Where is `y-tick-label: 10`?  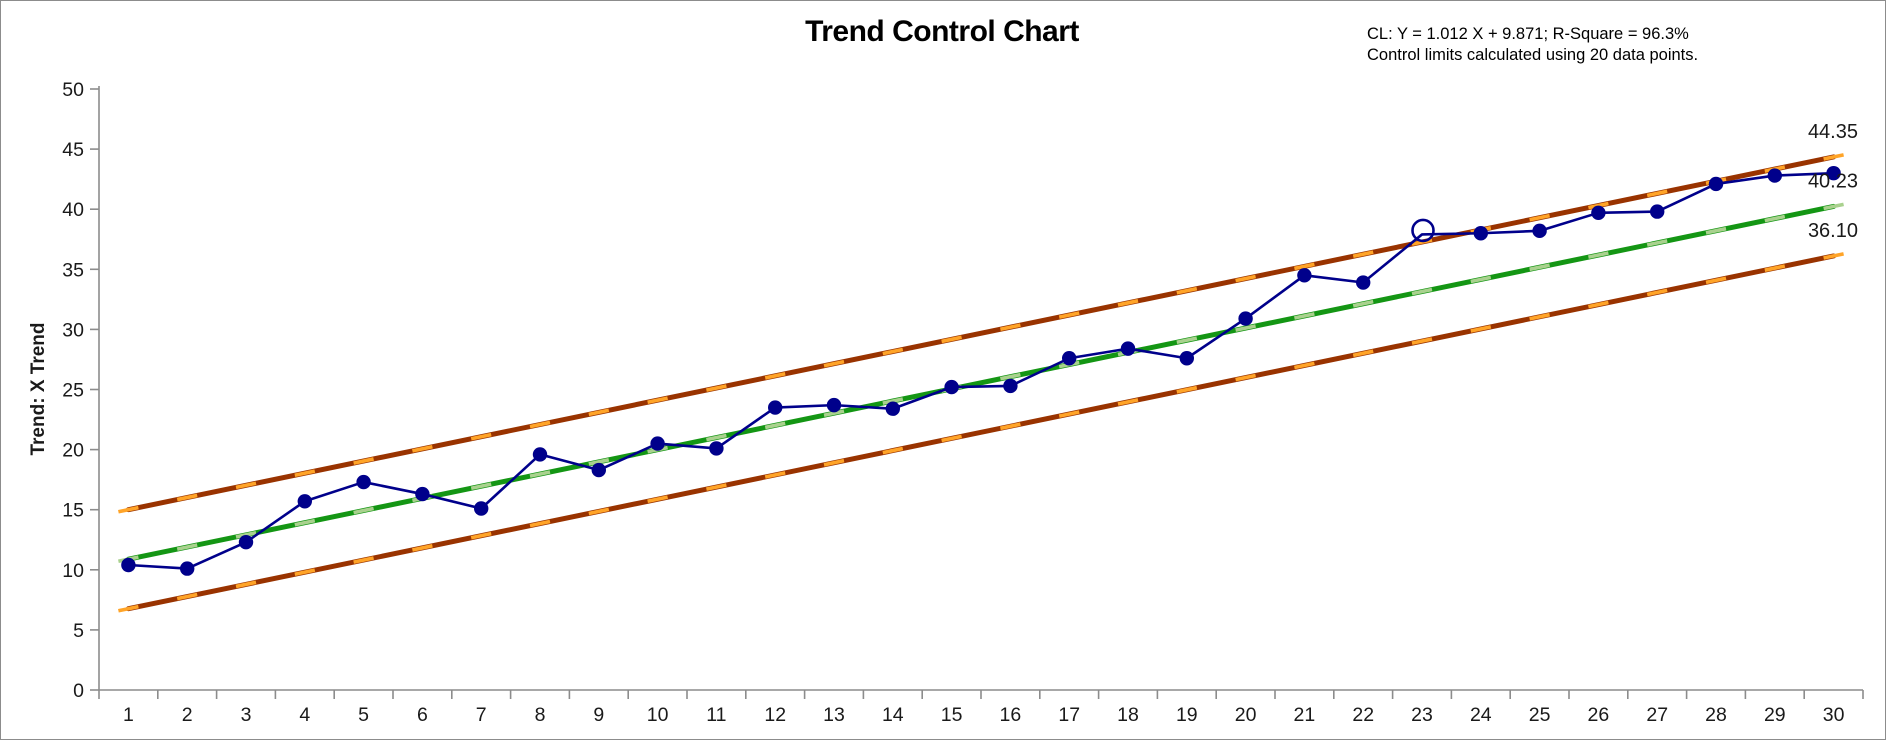
y-tick-label: 10 is located at coordinates (73, 571).